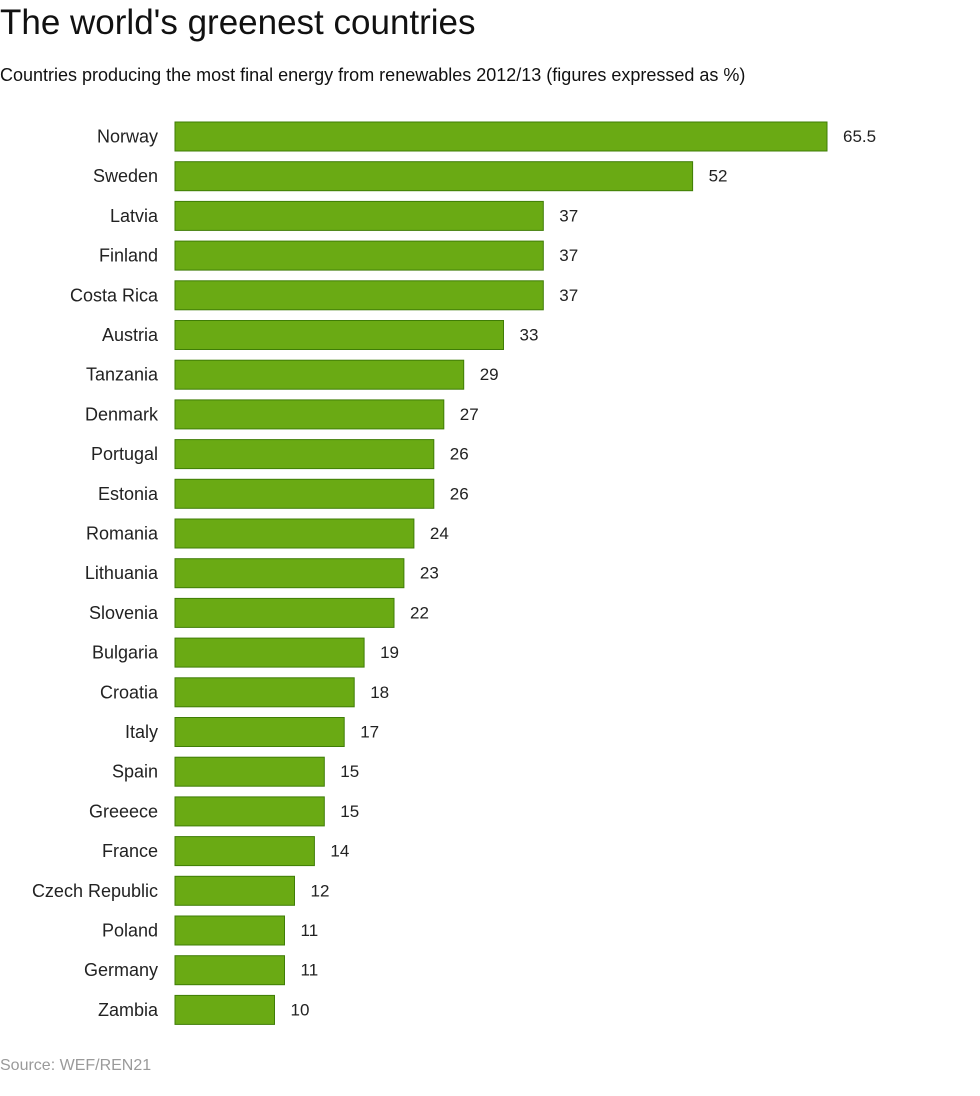 This screenshot has width=980, height=1096. What do you see at coordinates (284, 612) in the screenshot?
I see `bar-slovenia` at bounding box center [284, 612].